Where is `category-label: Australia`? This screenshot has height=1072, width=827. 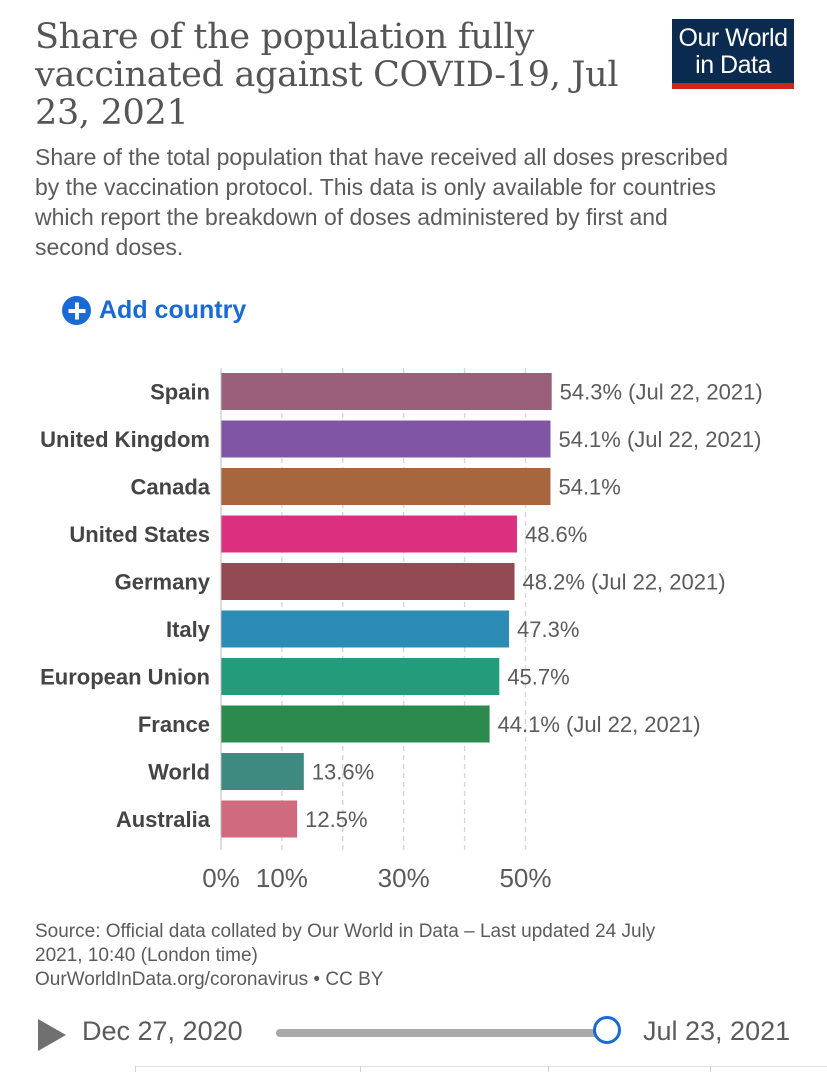 category-label: Australia is located at coordinates (163, 819).